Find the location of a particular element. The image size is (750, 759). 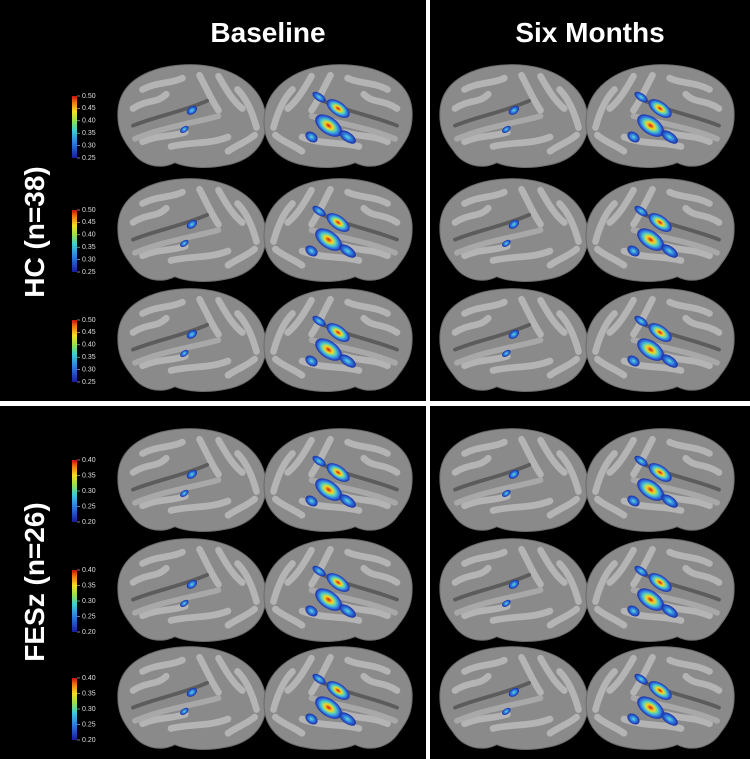

colorbar-tick-label: 0.50 is located at coordinates (89, 320).